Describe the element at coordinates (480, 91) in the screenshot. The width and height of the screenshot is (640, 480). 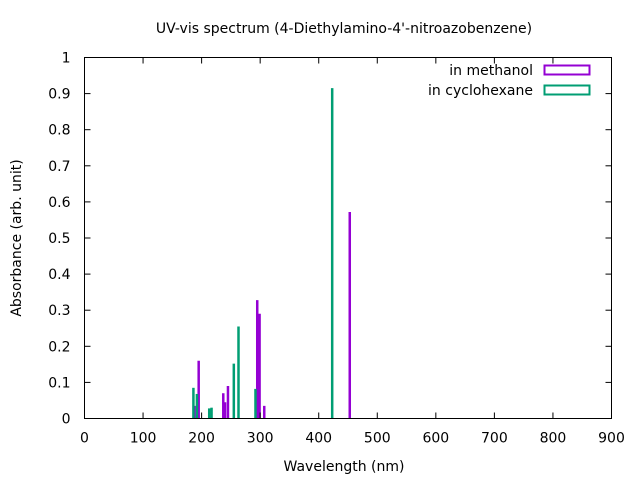
I see `legend-label-cyclohexane: in cyclohexane` at that location.